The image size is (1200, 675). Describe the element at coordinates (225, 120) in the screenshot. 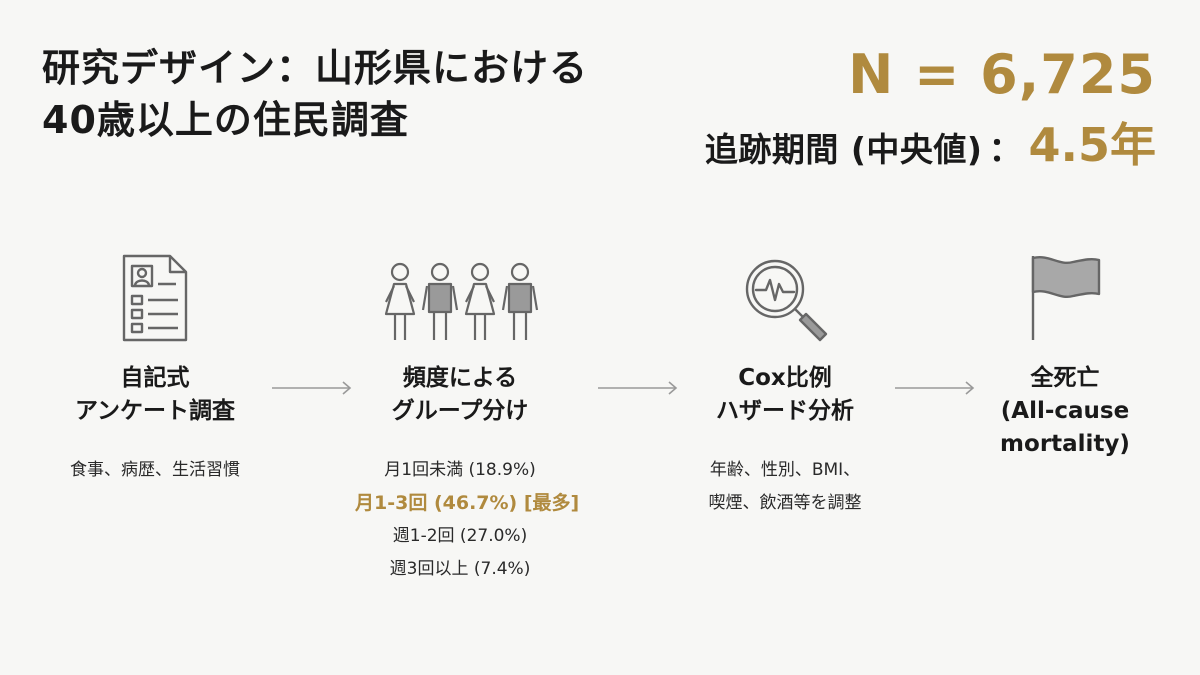

I see `title-line-2: 40歳以上の住民調査` at that location.